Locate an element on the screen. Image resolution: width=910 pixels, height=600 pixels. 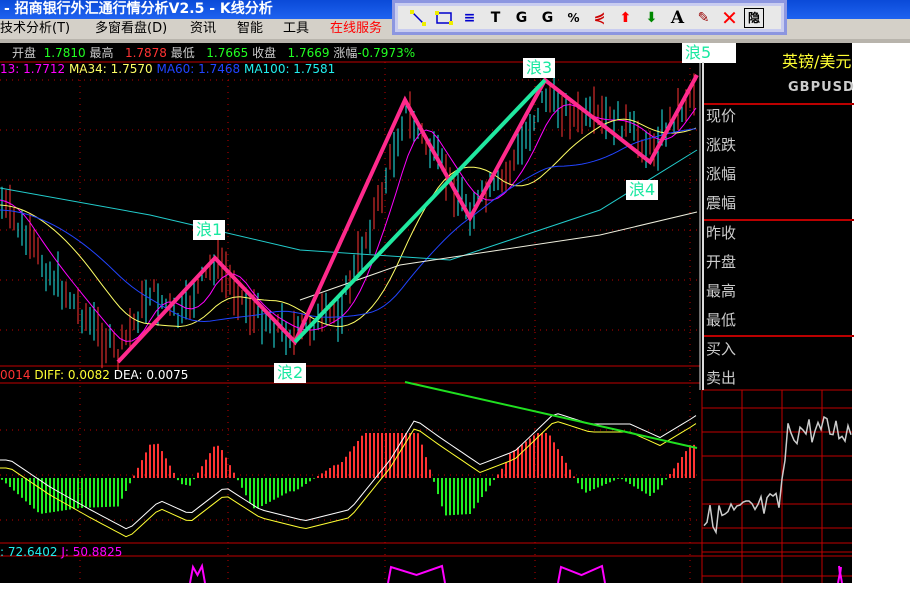
hide-button: 隐 is located at coordinates (754, 17).